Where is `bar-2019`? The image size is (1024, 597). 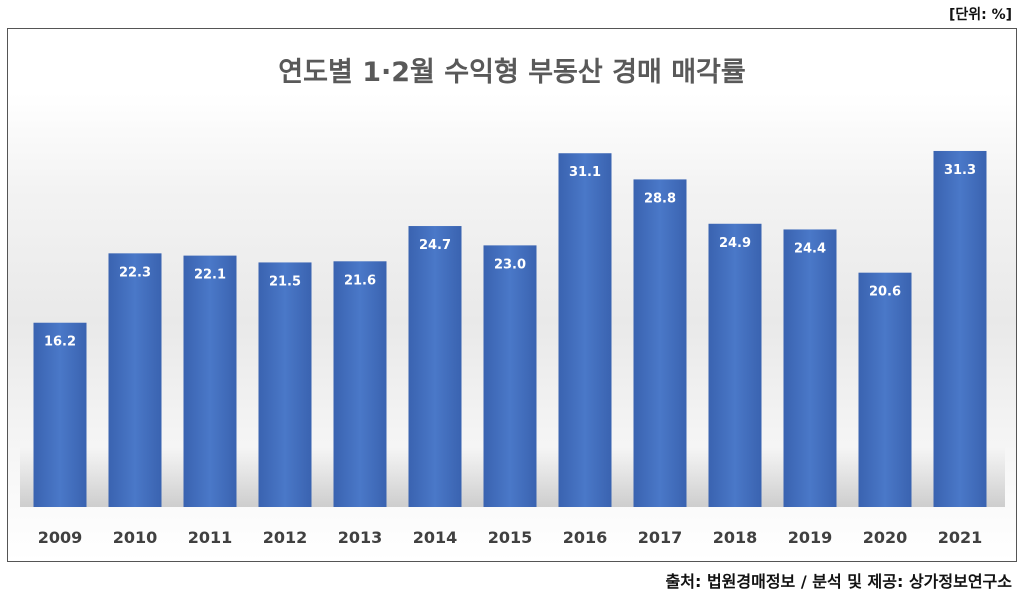 bar-2019 is located at coordinates (810, 368).